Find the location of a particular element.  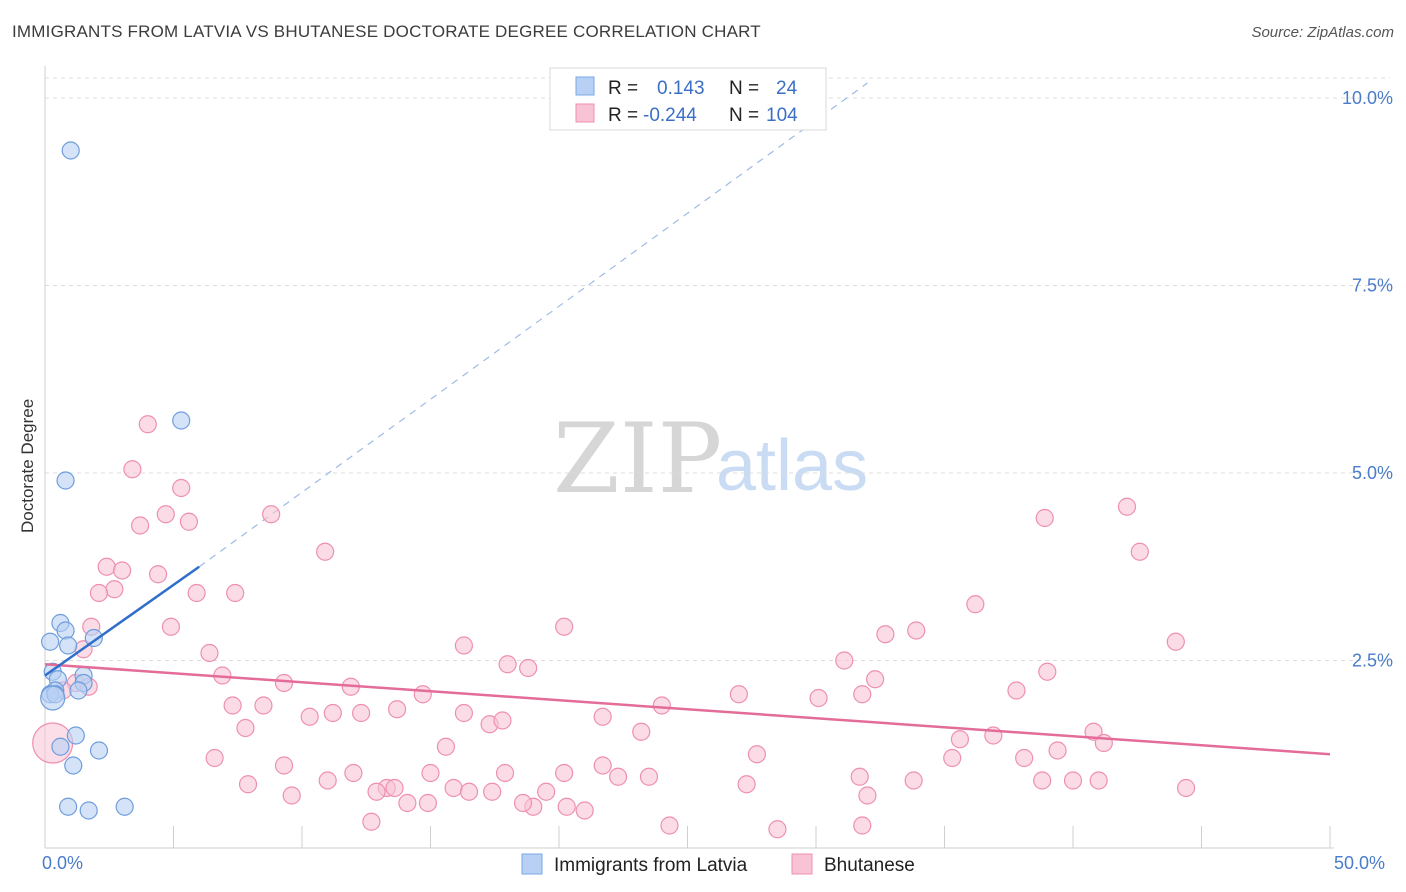

bottom-legend-swatch-bhutanese is located at coordinates (802, 864).